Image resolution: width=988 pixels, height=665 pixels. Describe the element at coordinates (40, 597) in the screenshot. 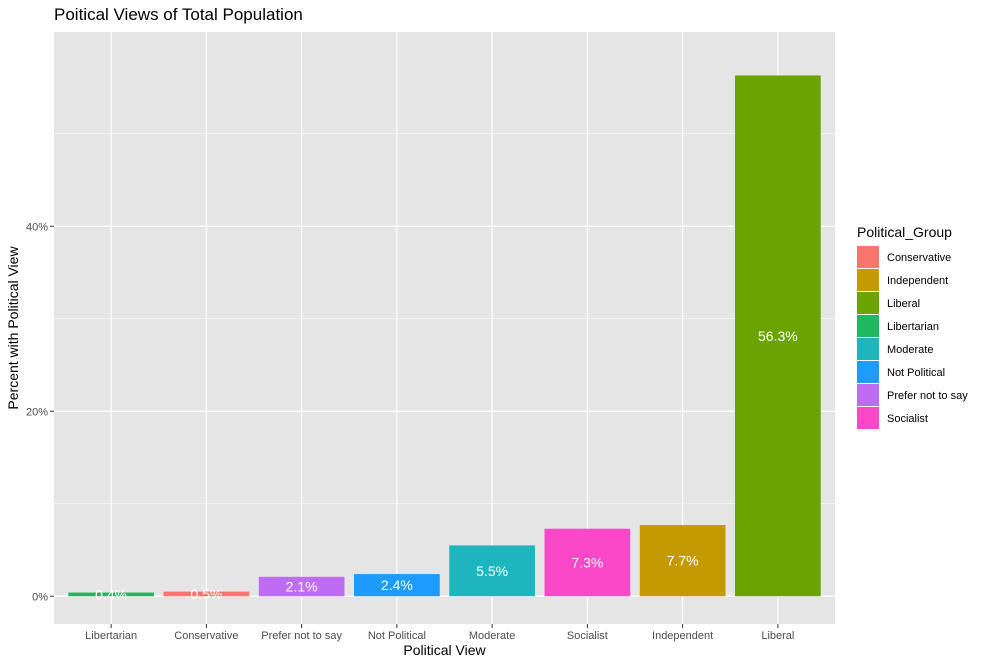

I see `y-tick-label: 0%` at that location.